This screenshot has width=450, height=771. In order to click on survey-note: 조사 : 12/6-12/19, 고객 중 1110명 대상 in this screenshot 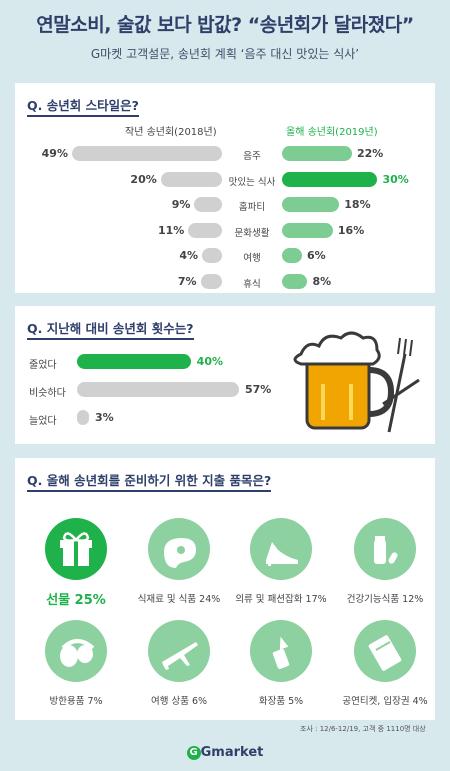, I will do `click(363, 729)`.